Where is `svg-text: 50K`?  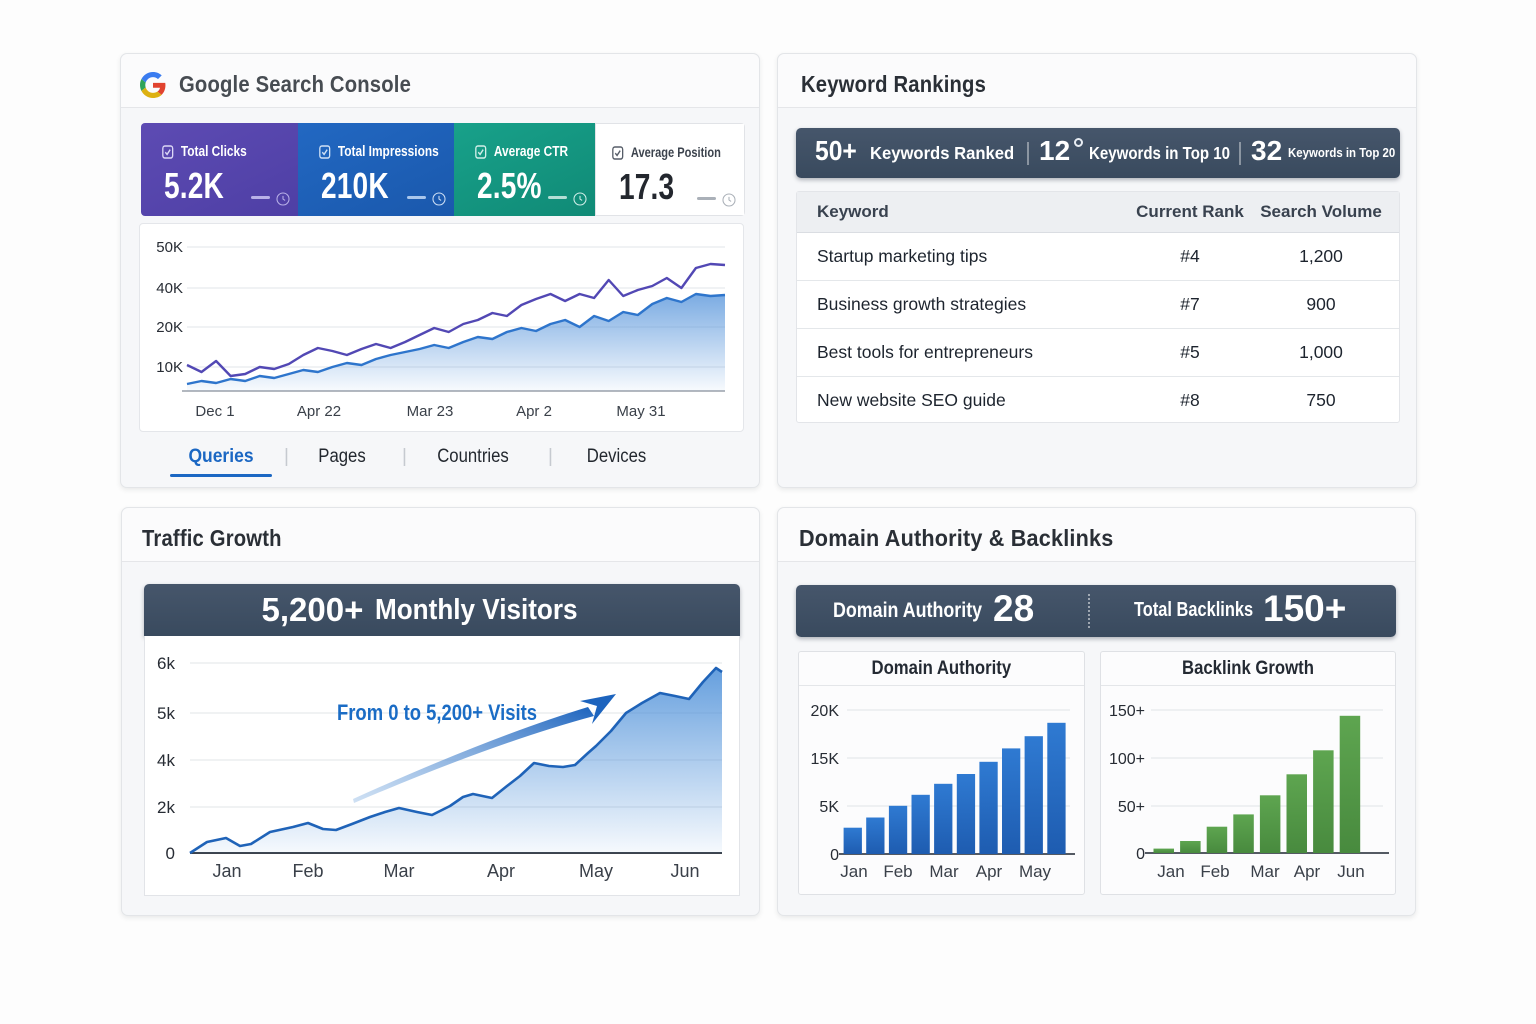 svg-text: 50K is located at coordinates (169, 247).